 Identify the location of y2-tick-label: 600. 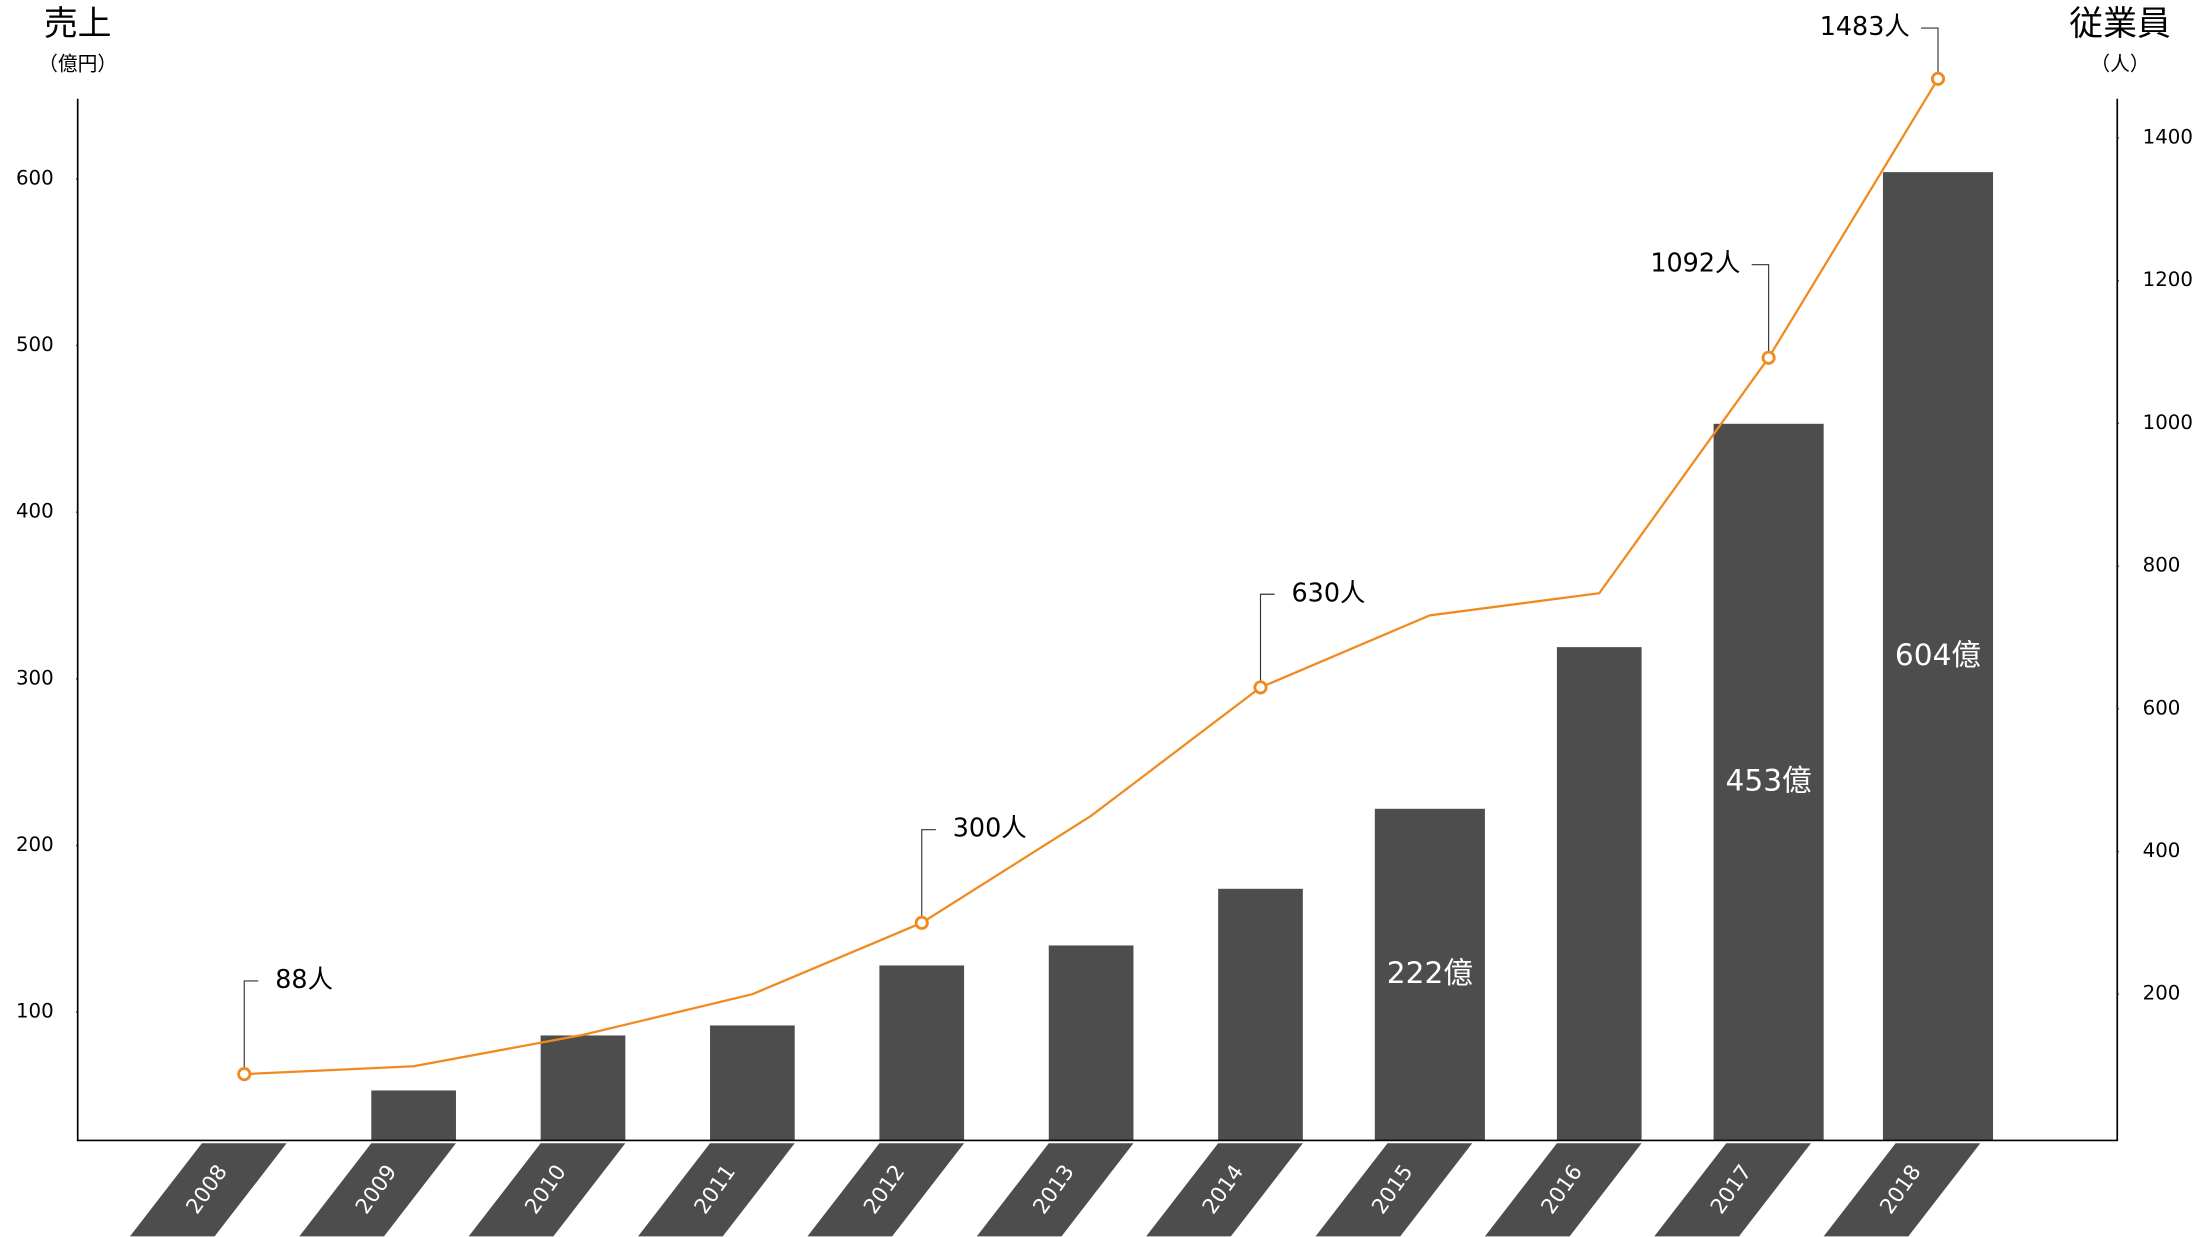
(2162, 707).